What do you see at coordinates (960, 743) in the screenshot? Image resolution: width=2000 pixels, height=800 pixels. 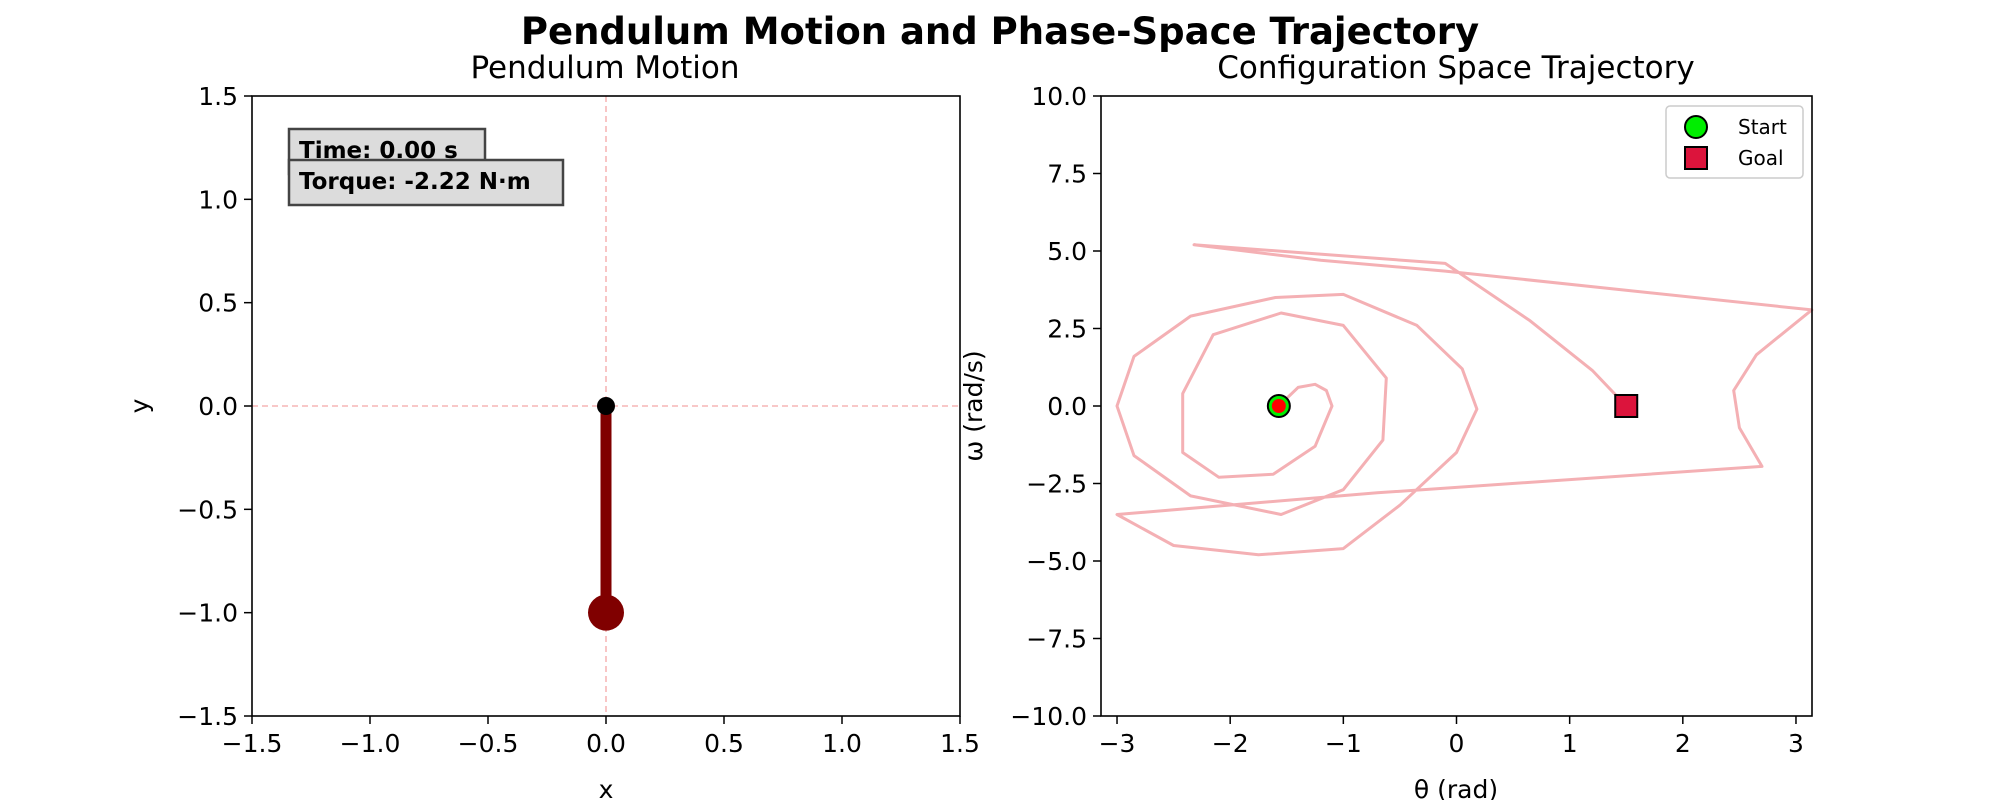 I see `x-tick-label: 1.5` at bounding box center [960, 743].